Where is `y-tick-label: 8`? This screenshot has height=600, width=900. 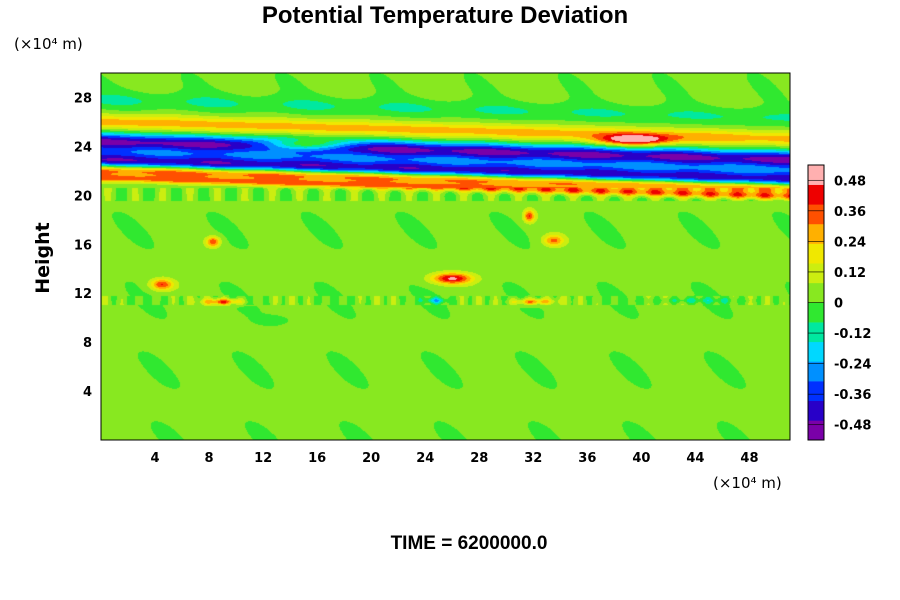 y-tick-label: 8 is located at coordinates (87, 343).